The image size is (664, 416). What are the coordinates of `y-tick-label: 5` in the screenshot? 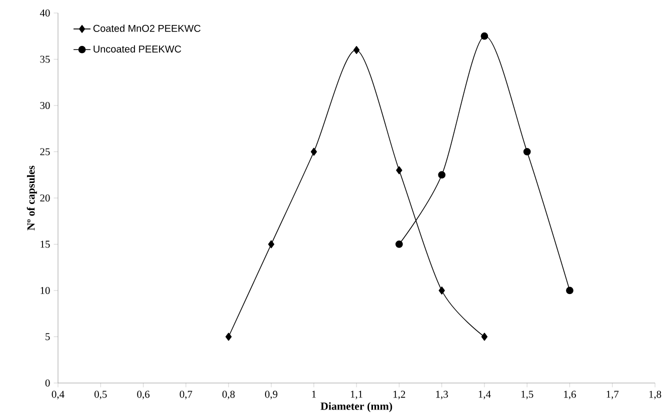 It's located at (48, 336).